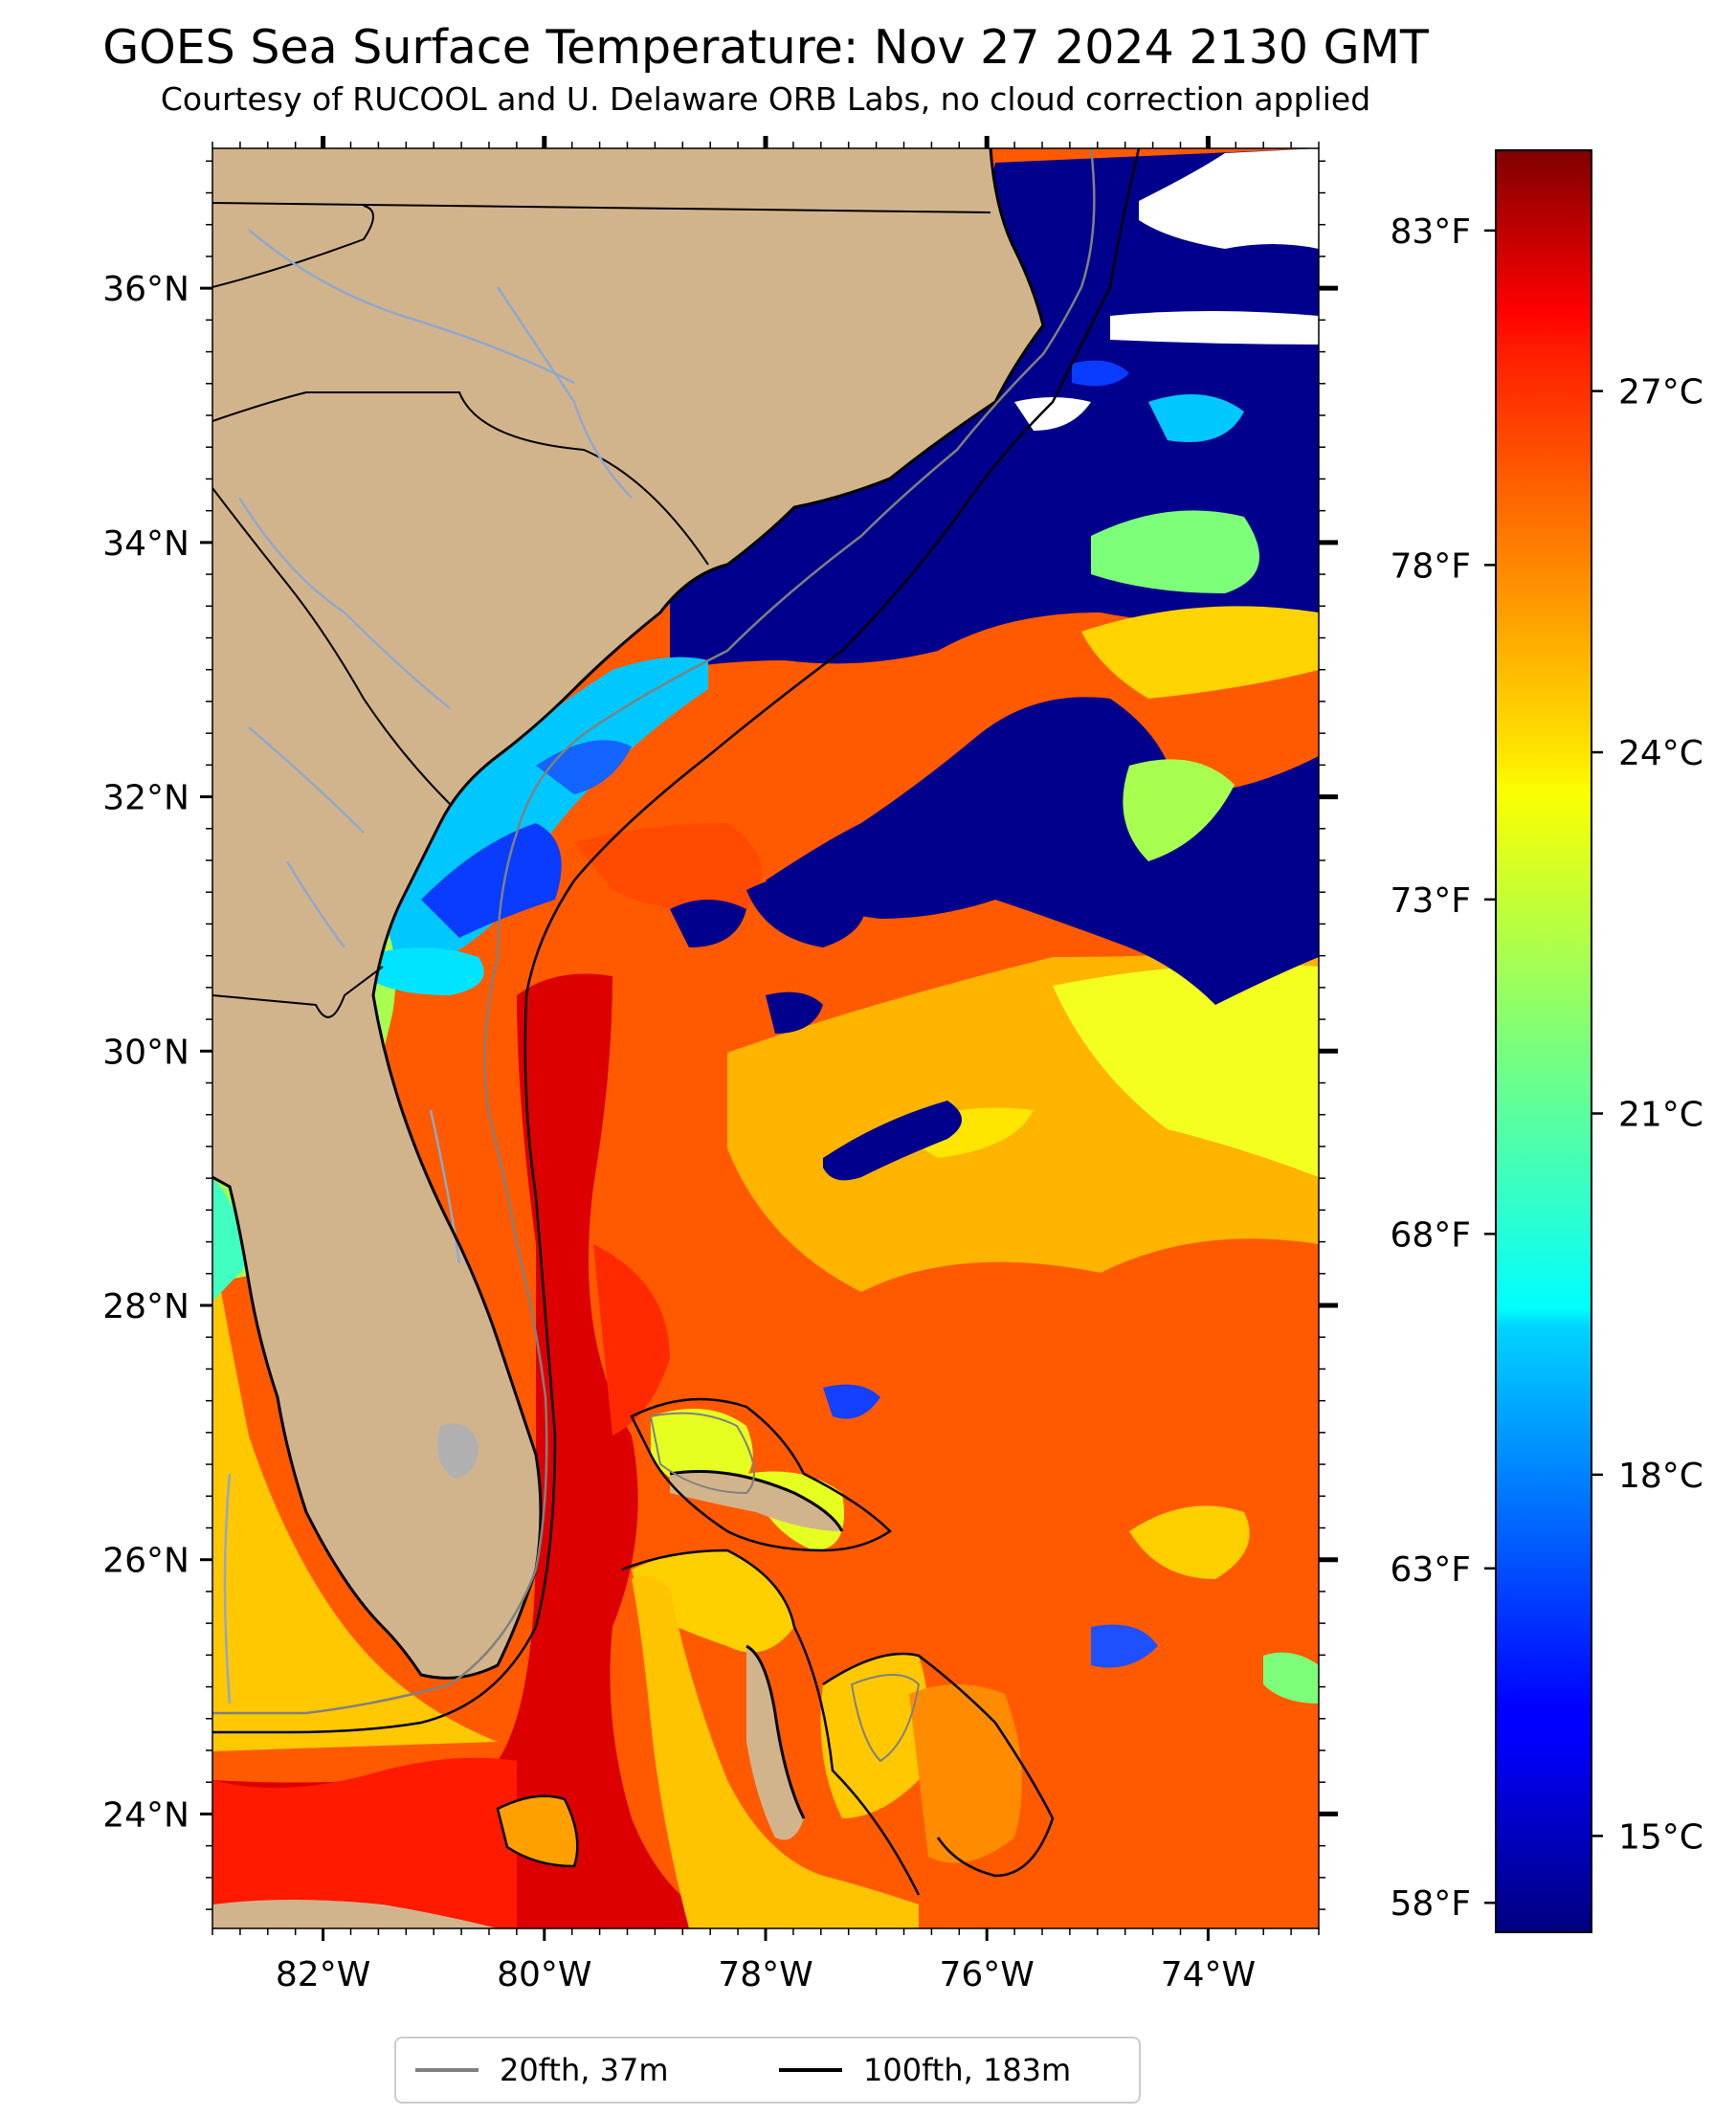  I want to click on lat-tick-label: 36°N, so click(145, 289).